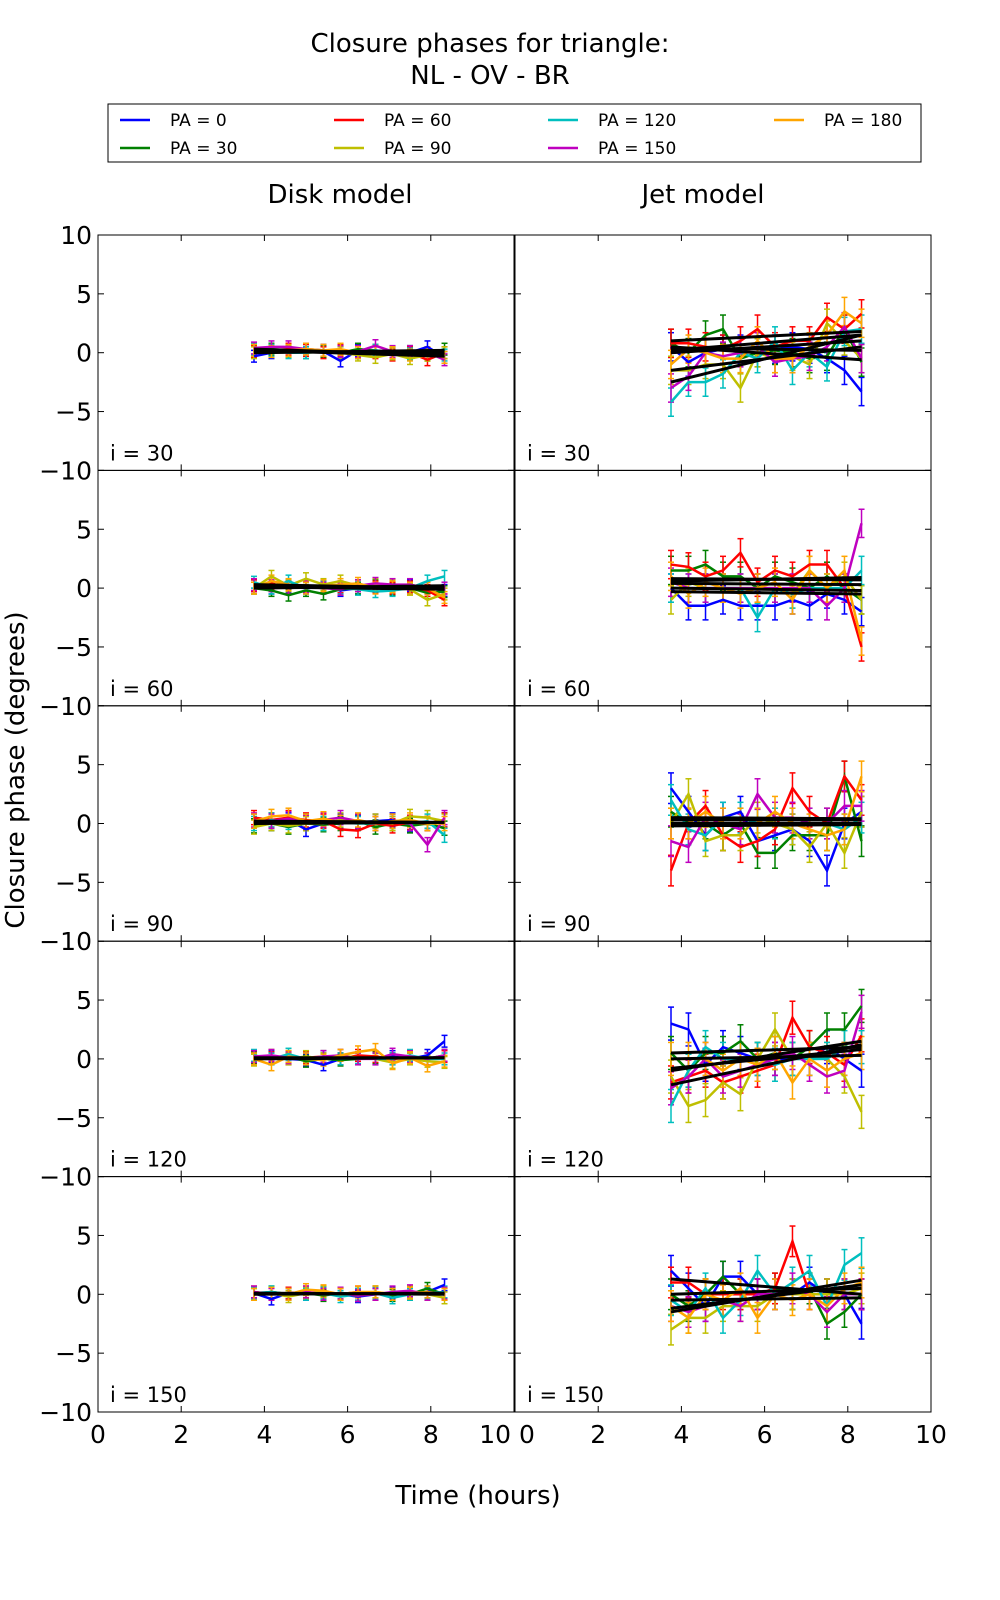 The width and height of the screenshot is (1000, 1600). What do you see at coordinates (277, 595) in the screenshot?
I see `panel-disk-i60: i = 60 5 0 −5 −10` at bounding box center [277, 595].